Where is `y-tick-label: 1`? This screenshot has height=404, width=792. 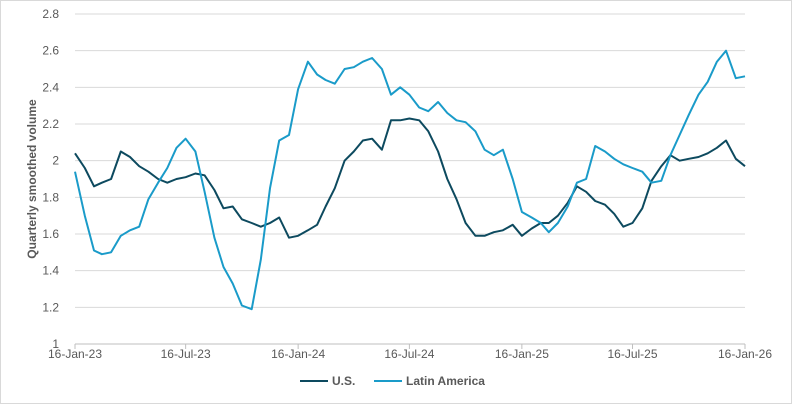 y-tick-label: 1 is located at coordinates (55, 344).